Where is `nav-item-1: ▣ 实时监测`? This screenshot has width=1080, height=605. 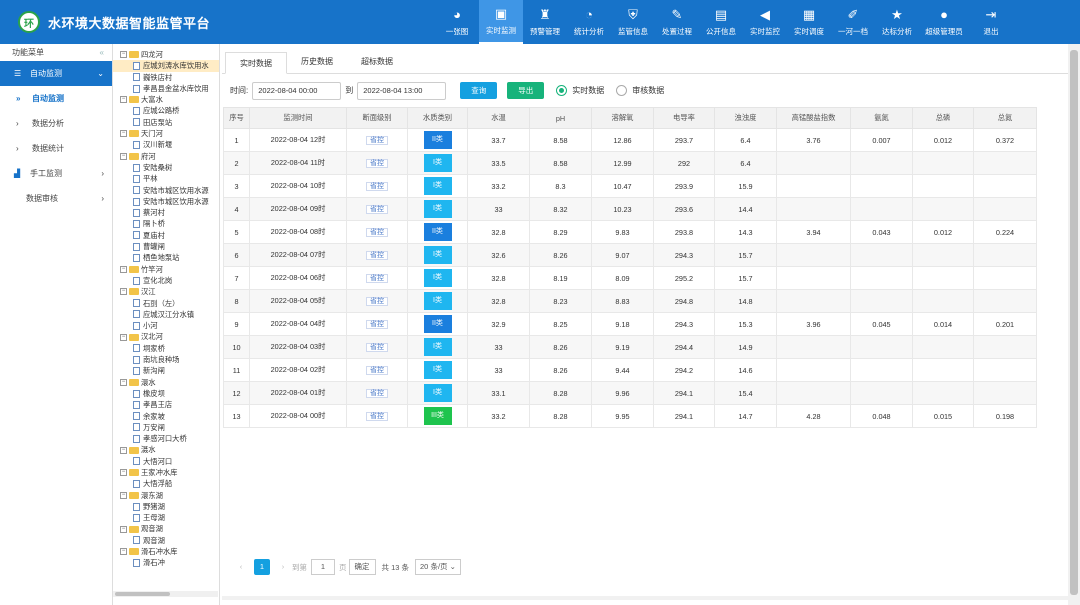
nav-item-1: ▣ 实时监测 is located at coordinates (501, 22).